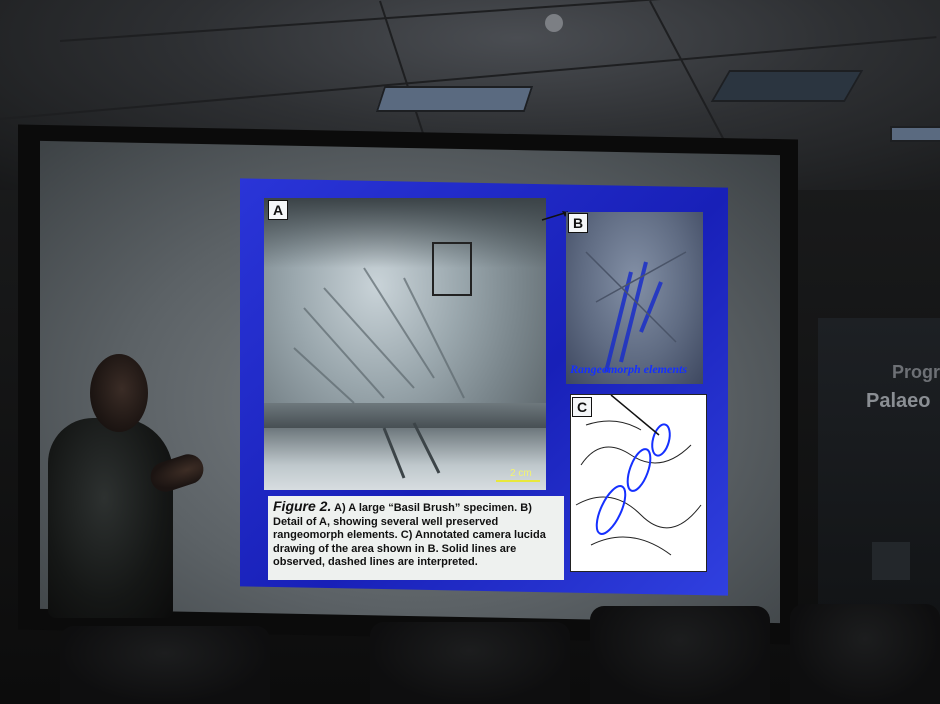 The image size is (940, 704). What do you see at coordinates (629, 369) in the screenshot?
I see `rangeomorph-annotation: Rangeomorph elements` at bounding box center [629, 369].